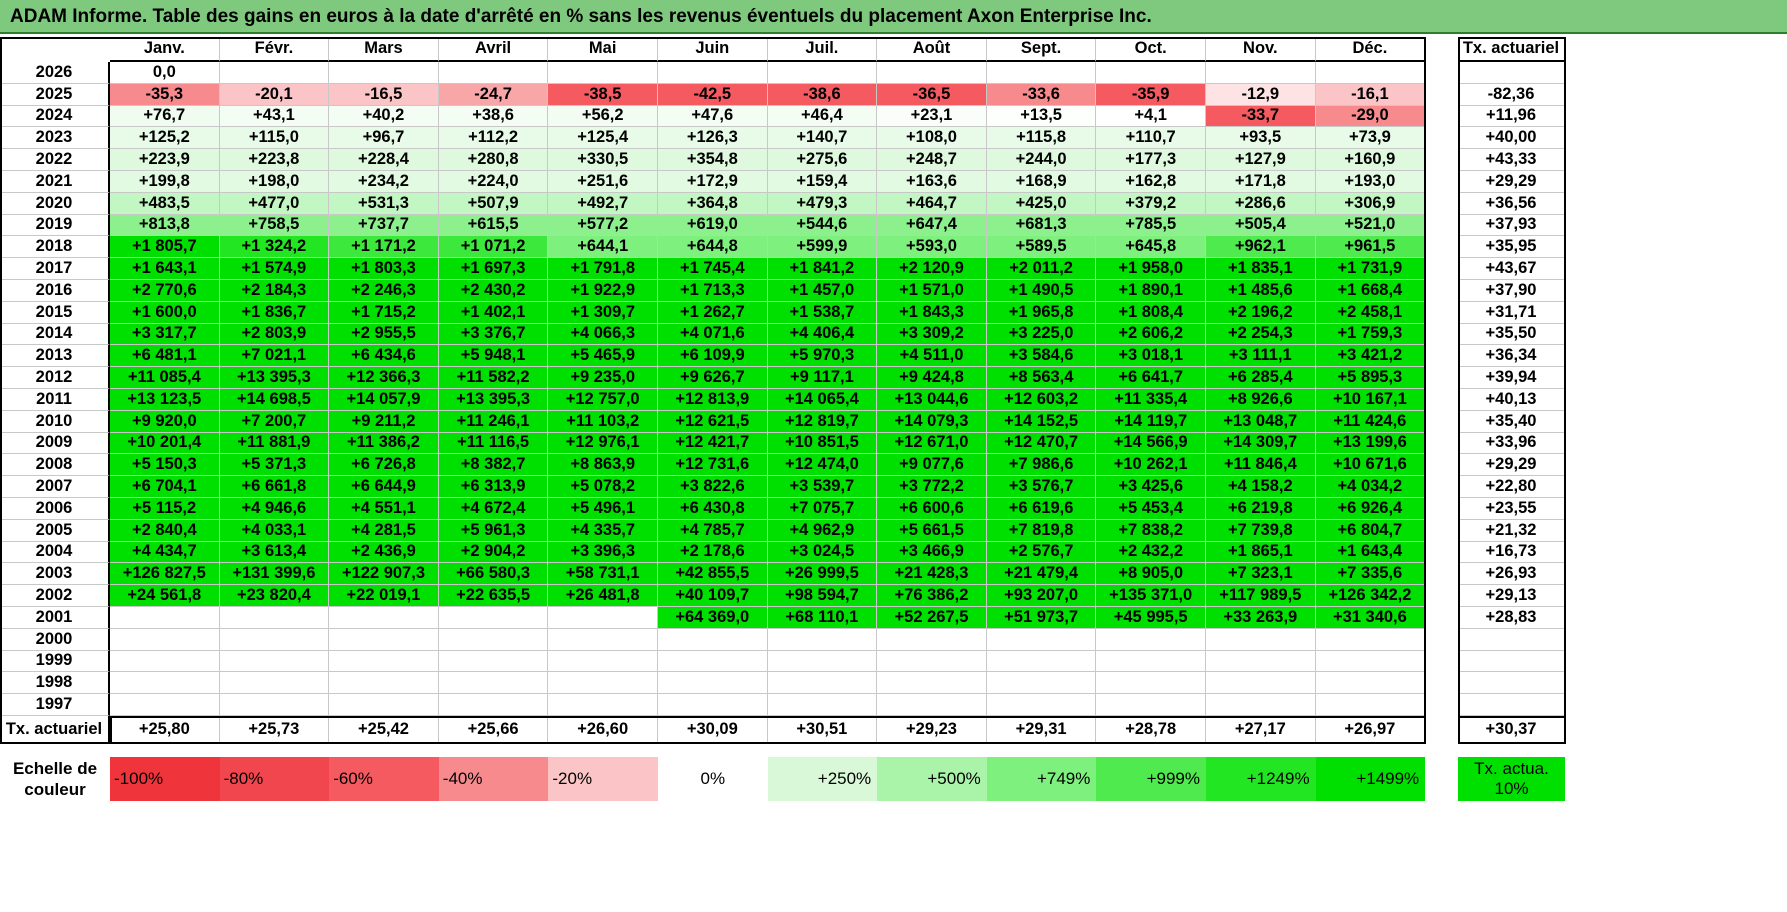 The image size is (1787, 912). I want to click on footer-overall-rate: +30,37, so click(1511, 729).